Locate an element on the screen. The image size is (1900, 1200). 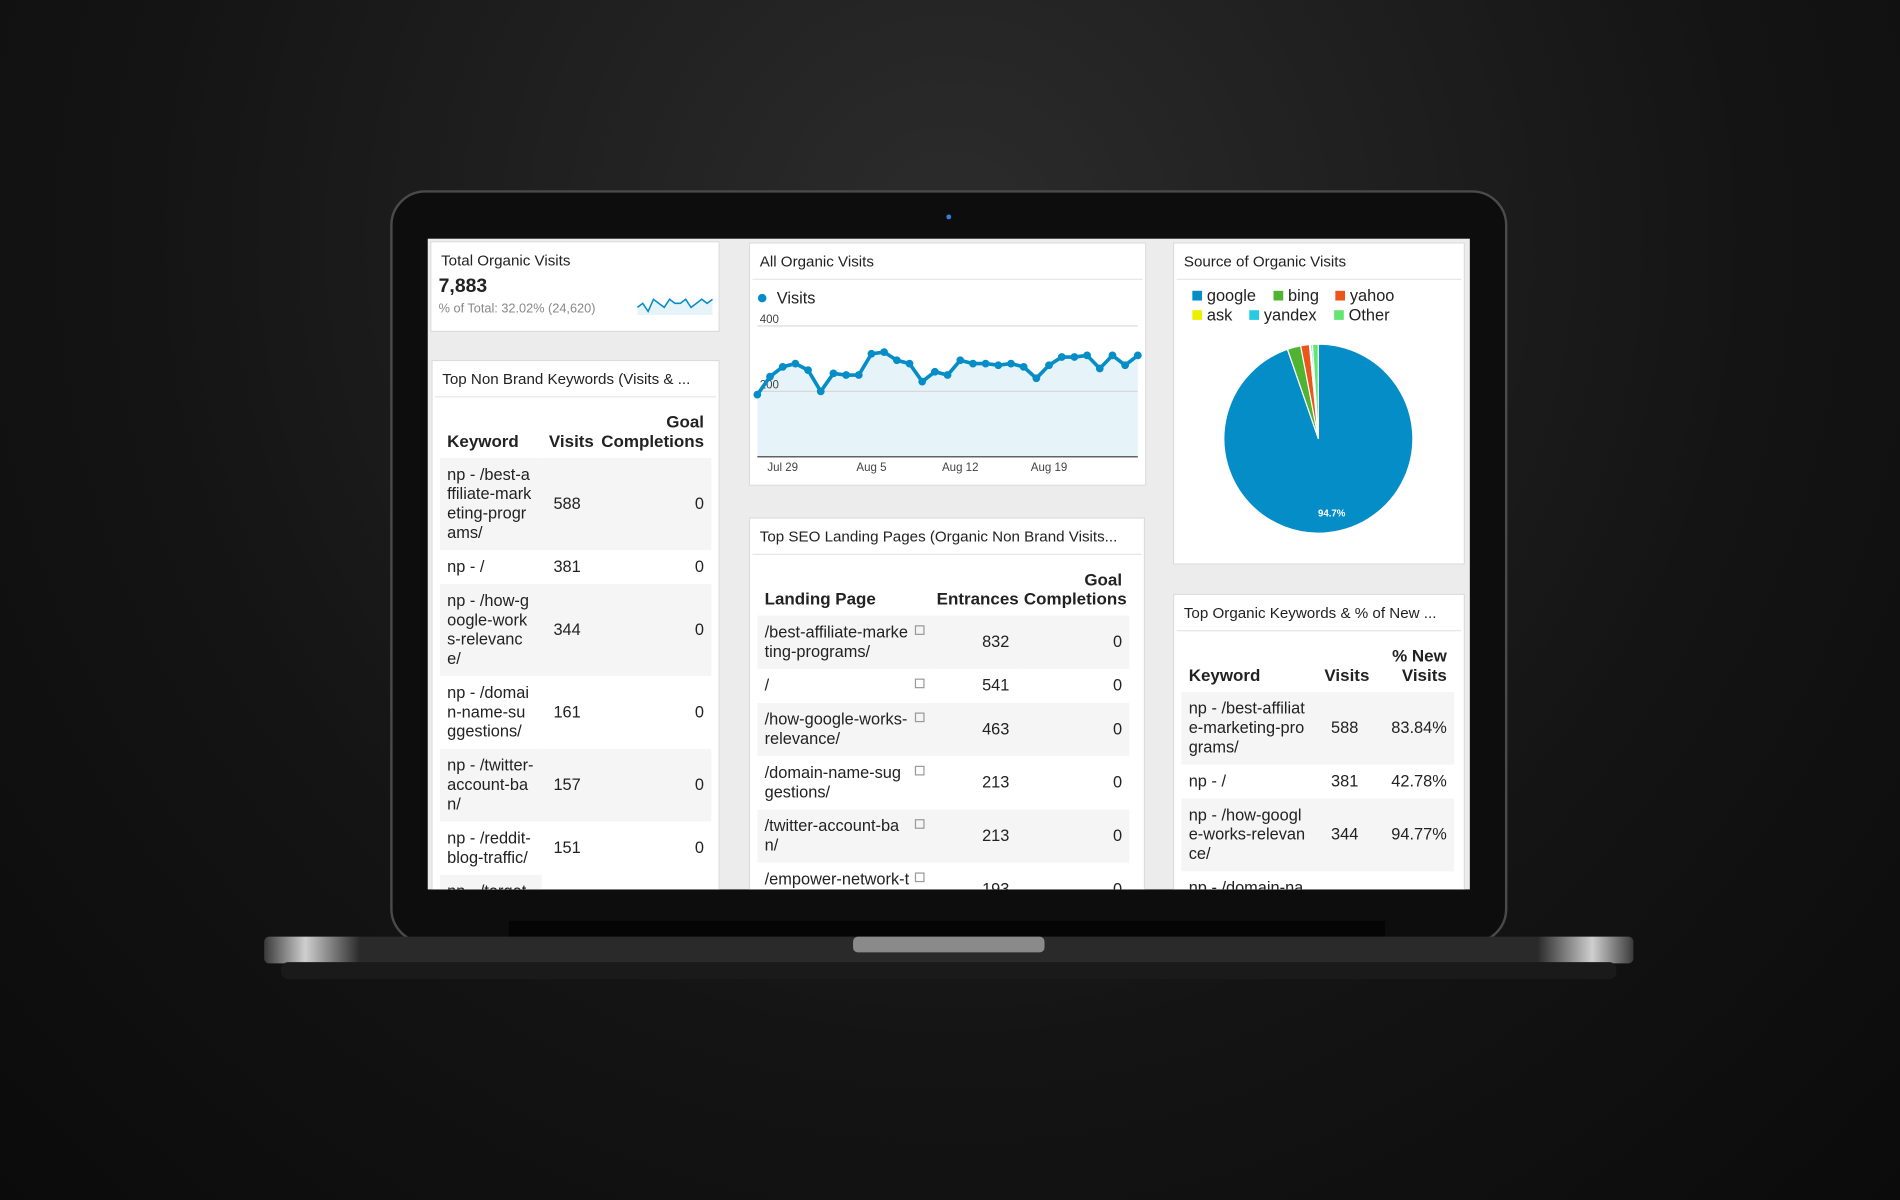
slice-label: 94.7% is located at coordinates (1332, 513).